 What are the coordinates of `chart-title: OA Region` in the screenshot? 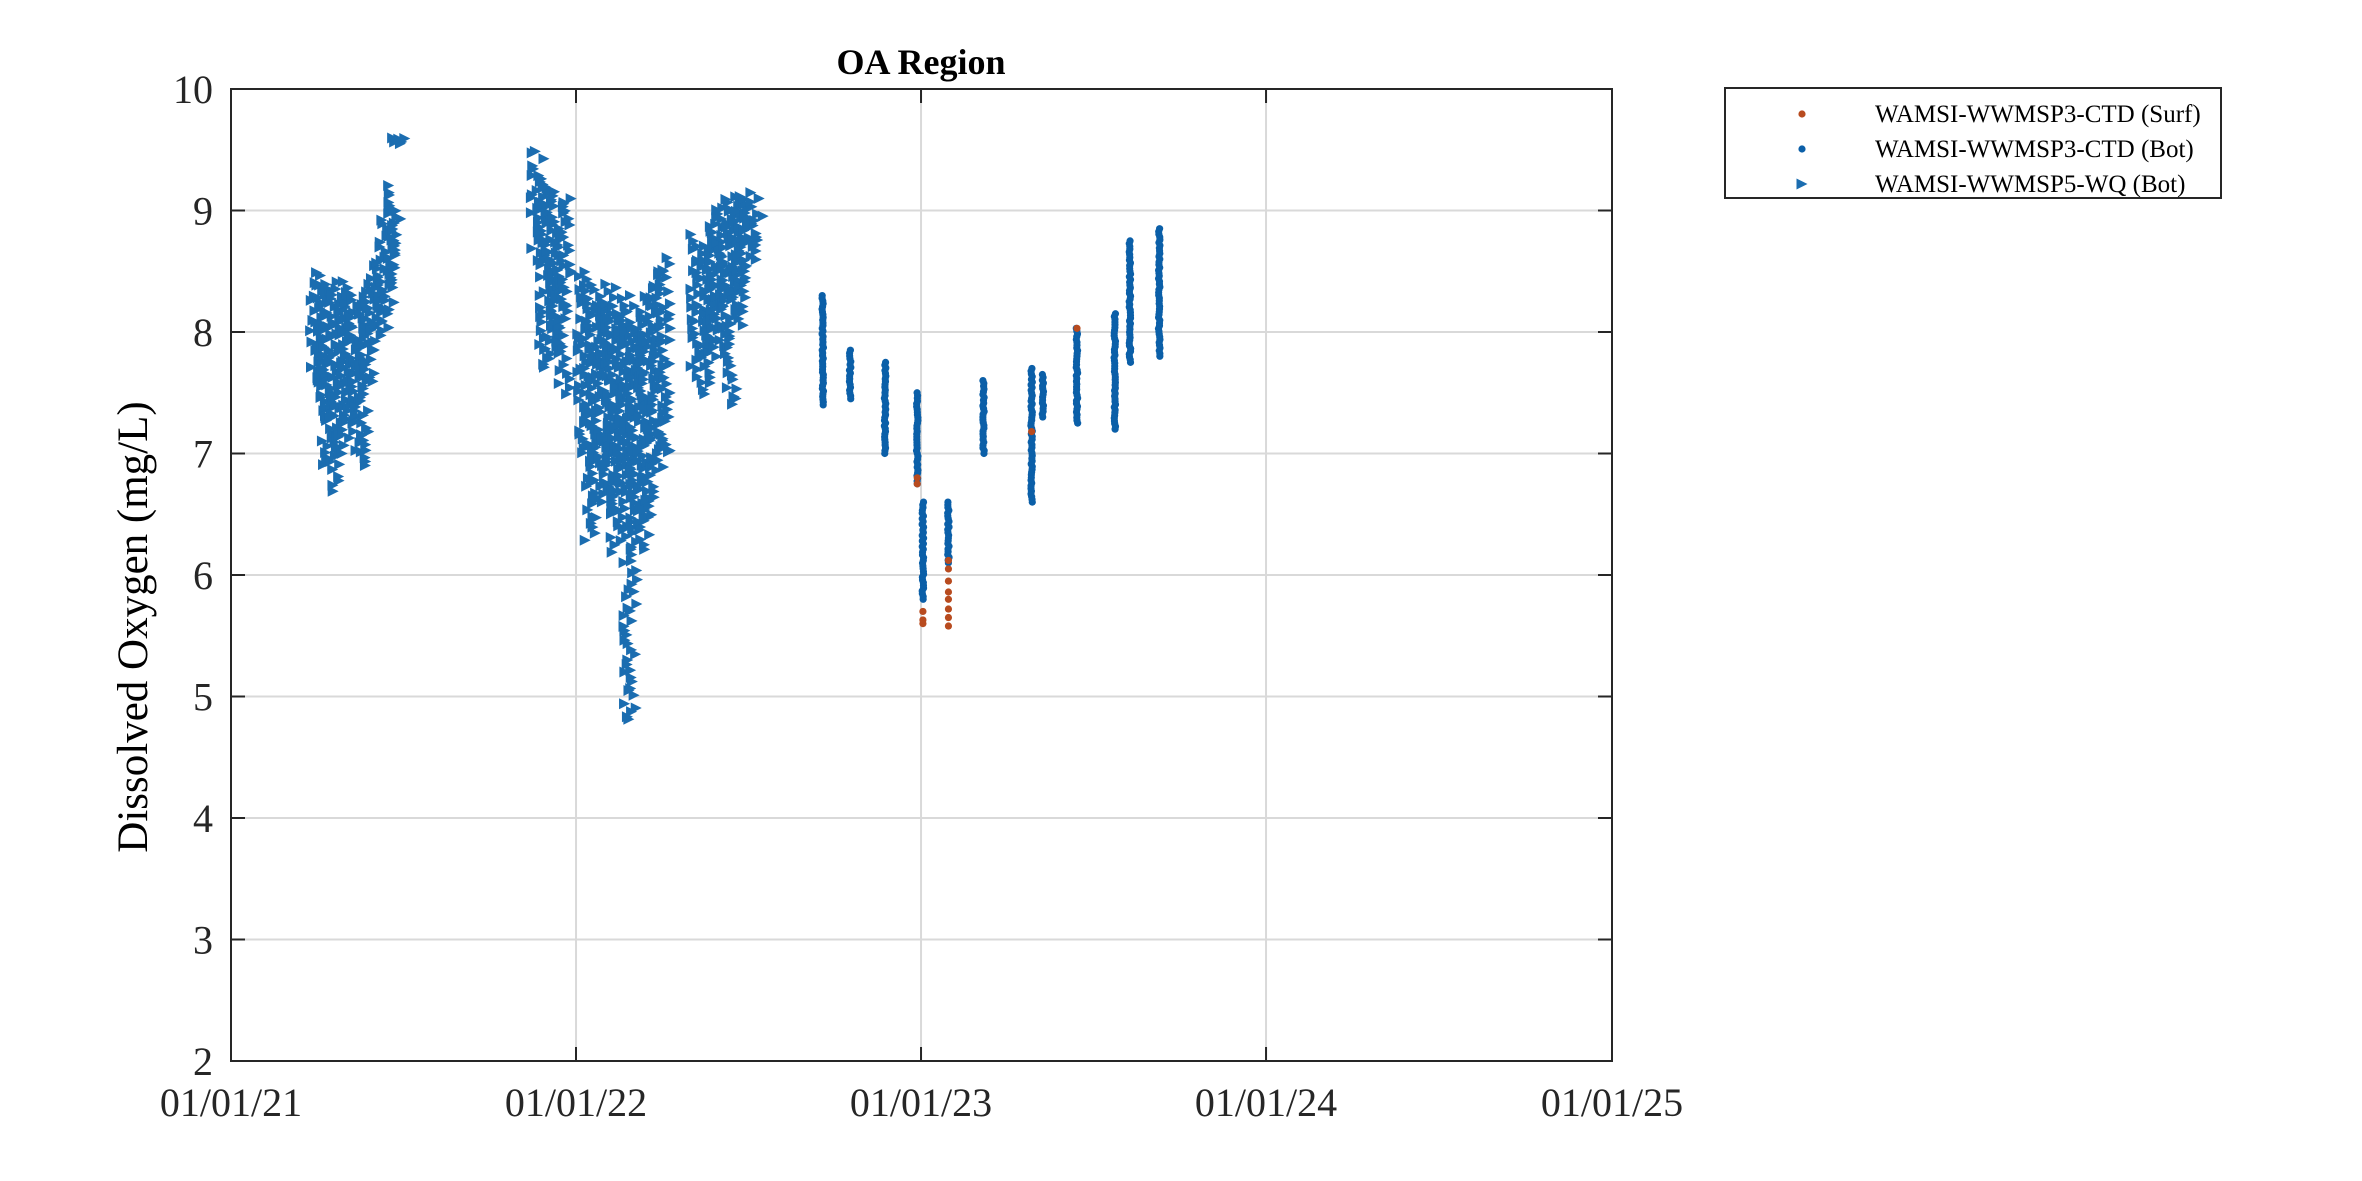 It's located at (920, 62).